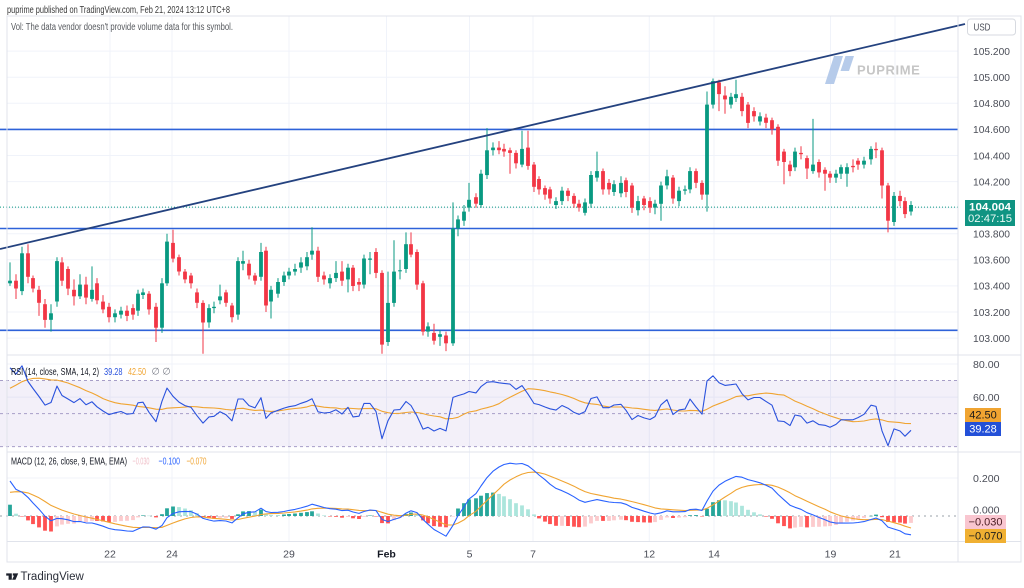  I want to click on svg-text: 22, so click(110, 555).